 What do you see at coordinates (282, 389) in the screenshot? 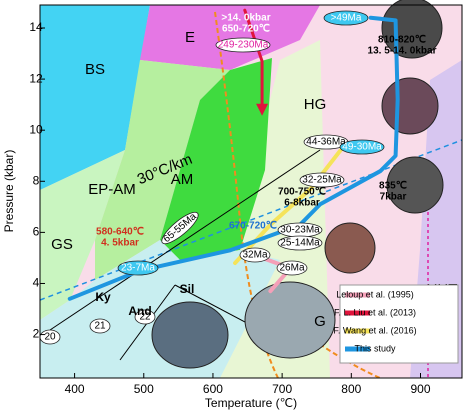
I see `x-tick-label: 700` at bounding box center [282, 389].